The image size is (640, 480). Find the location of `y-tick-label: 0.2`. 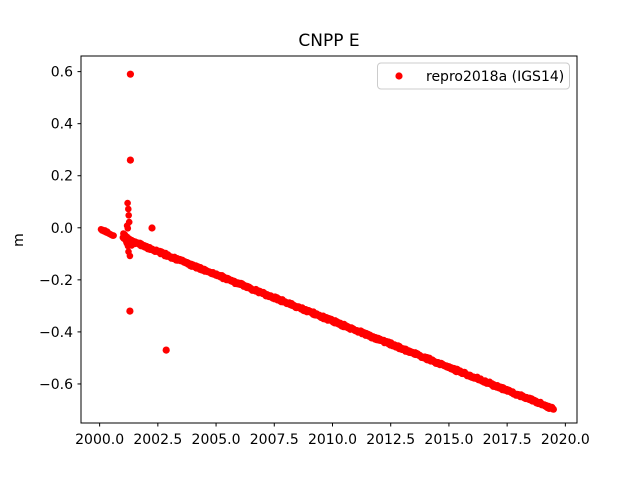

y-tick-label: 0.2 is located at coordinates (62, 177).